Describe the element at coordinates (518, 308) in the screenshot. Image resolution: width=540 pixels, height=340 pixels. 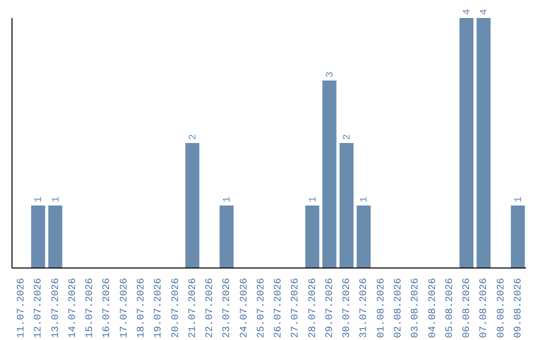
I see `x-tick-label: 09.08.2026` at that location.